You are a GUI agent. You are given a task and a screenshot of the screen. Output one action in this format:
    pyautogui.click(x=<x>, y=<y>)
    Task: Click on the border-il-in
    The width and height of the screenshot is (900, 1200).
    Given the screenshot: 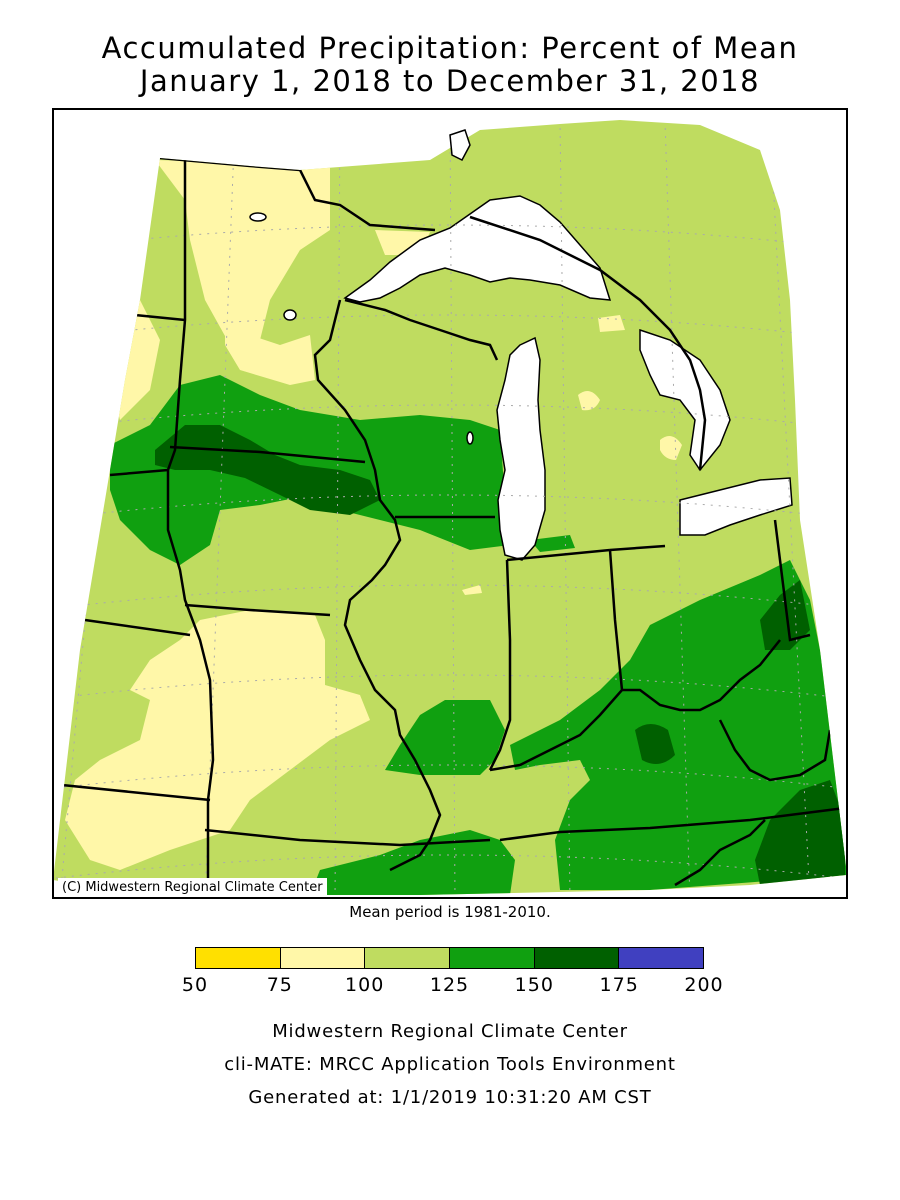 What is the action you would take?
    pyautogui.click(x=500, y=665)
    